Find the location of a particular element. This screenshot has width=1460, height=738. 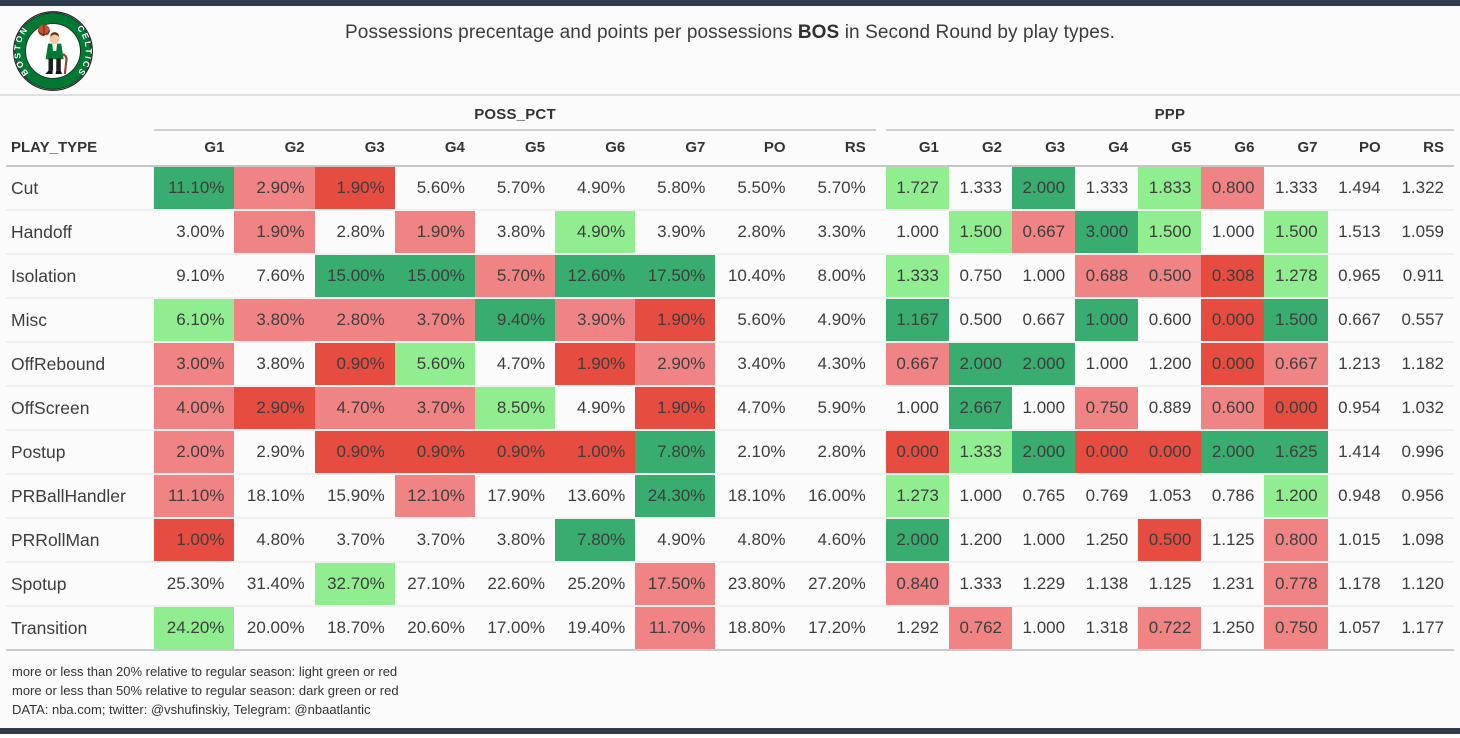

col-header-ppp-g3: G3 is located at coordinates (1043, 149).